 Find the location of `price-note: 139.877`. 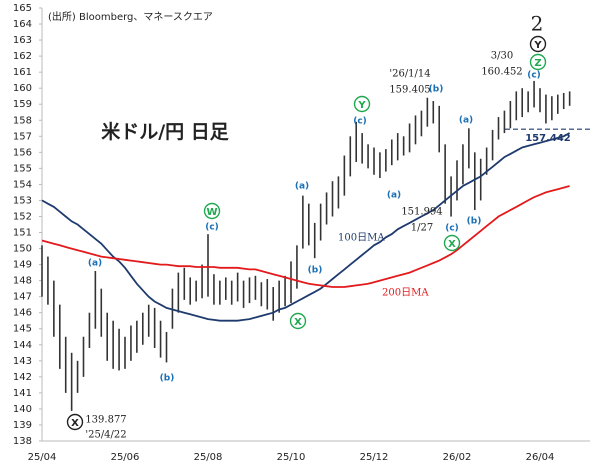

price-note: 139.877 is located at coordinates (105, 420).